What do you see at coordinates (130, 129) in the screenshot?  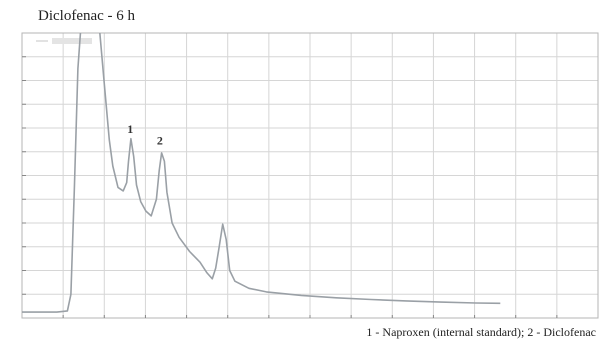 I see `peak-label: 1` at bounding box center [130, 129].